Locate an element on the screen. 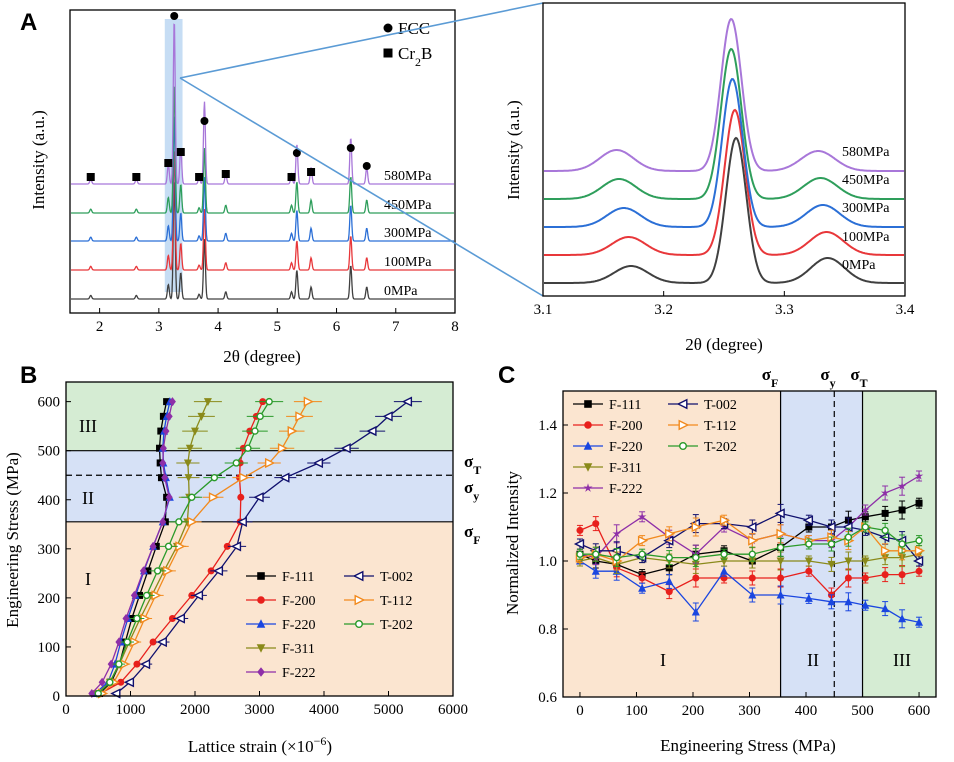  panel-b-xtick-label: 4000 is located at coordinates (324, 710).